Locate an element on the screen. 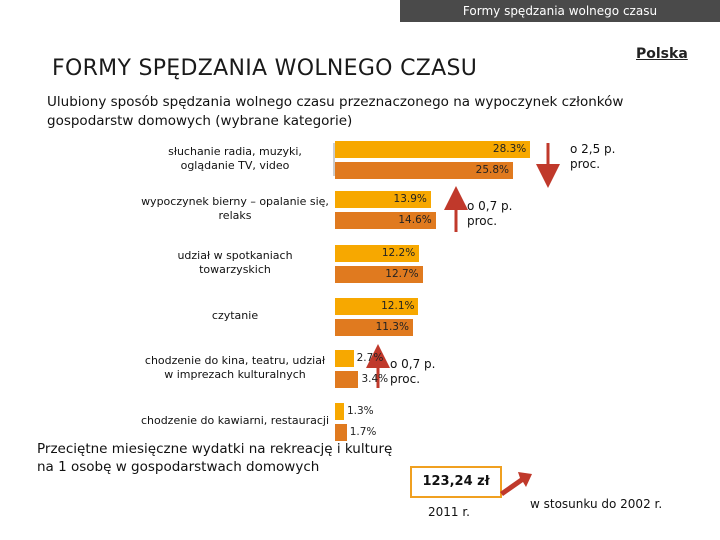 The image size is (720, 540). value-label: 3.4% is located at coordinates (375, 379).